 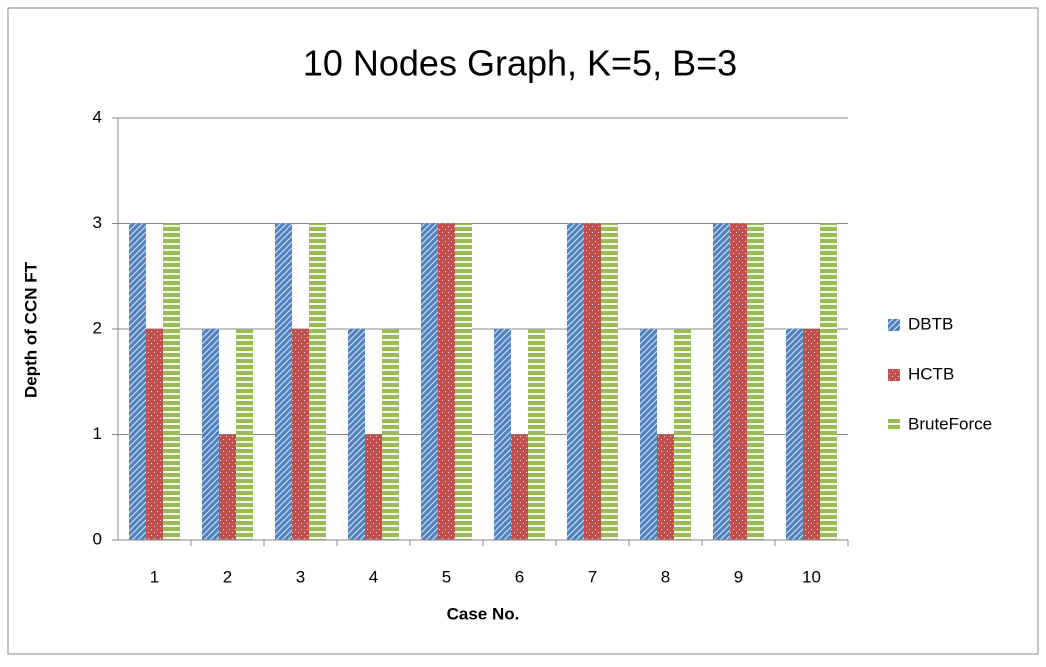 What do you see at coordinates (30, 329) in the screenshot?
I see `y-axis-label: Depth of CCN FT` at bounding box center [30, 329].